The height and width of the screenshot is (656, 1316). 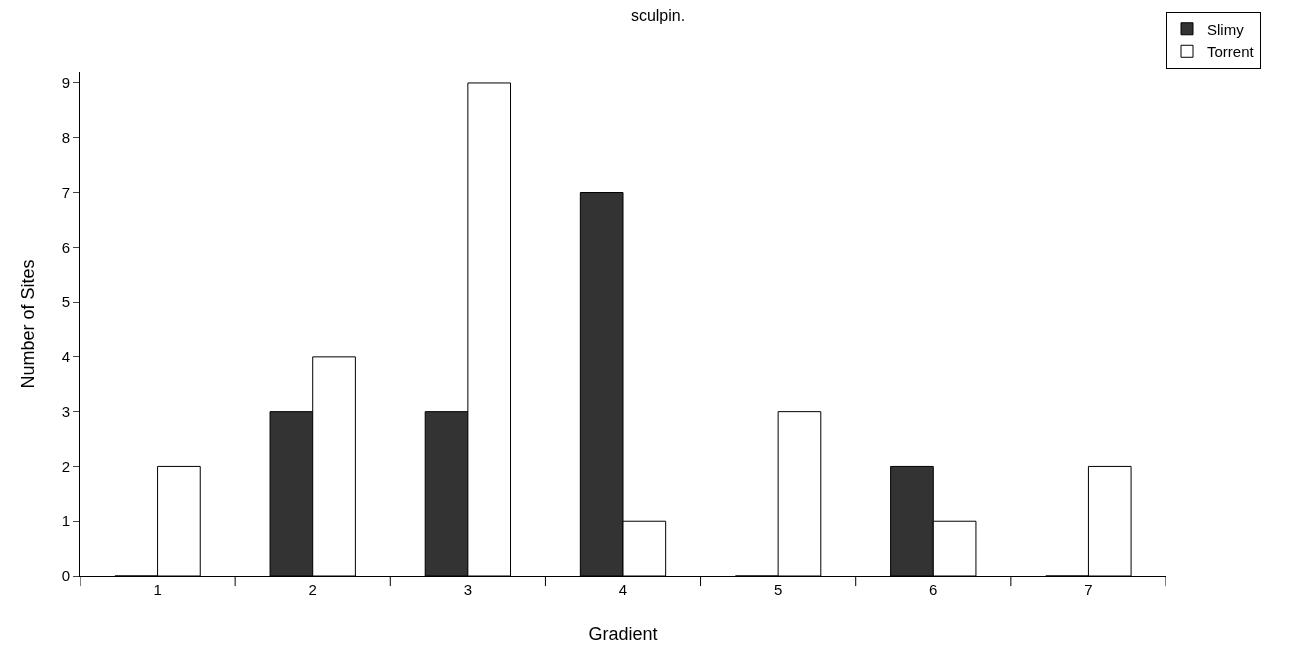 What do you see at coordinates (65, 411) in the screenshot?
I see `y-tick-label: 3` at bounding box center [65, 411].